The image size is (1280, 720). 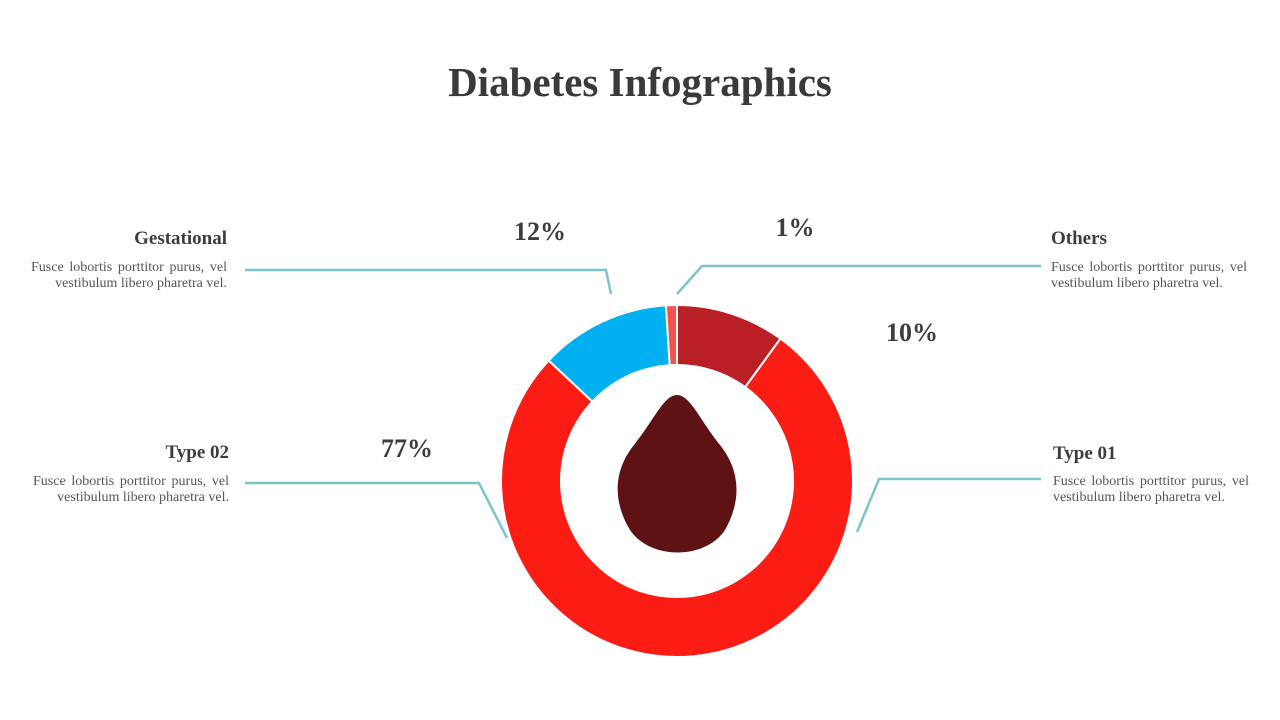 I want to click on donut, so click(x=677, y=480).